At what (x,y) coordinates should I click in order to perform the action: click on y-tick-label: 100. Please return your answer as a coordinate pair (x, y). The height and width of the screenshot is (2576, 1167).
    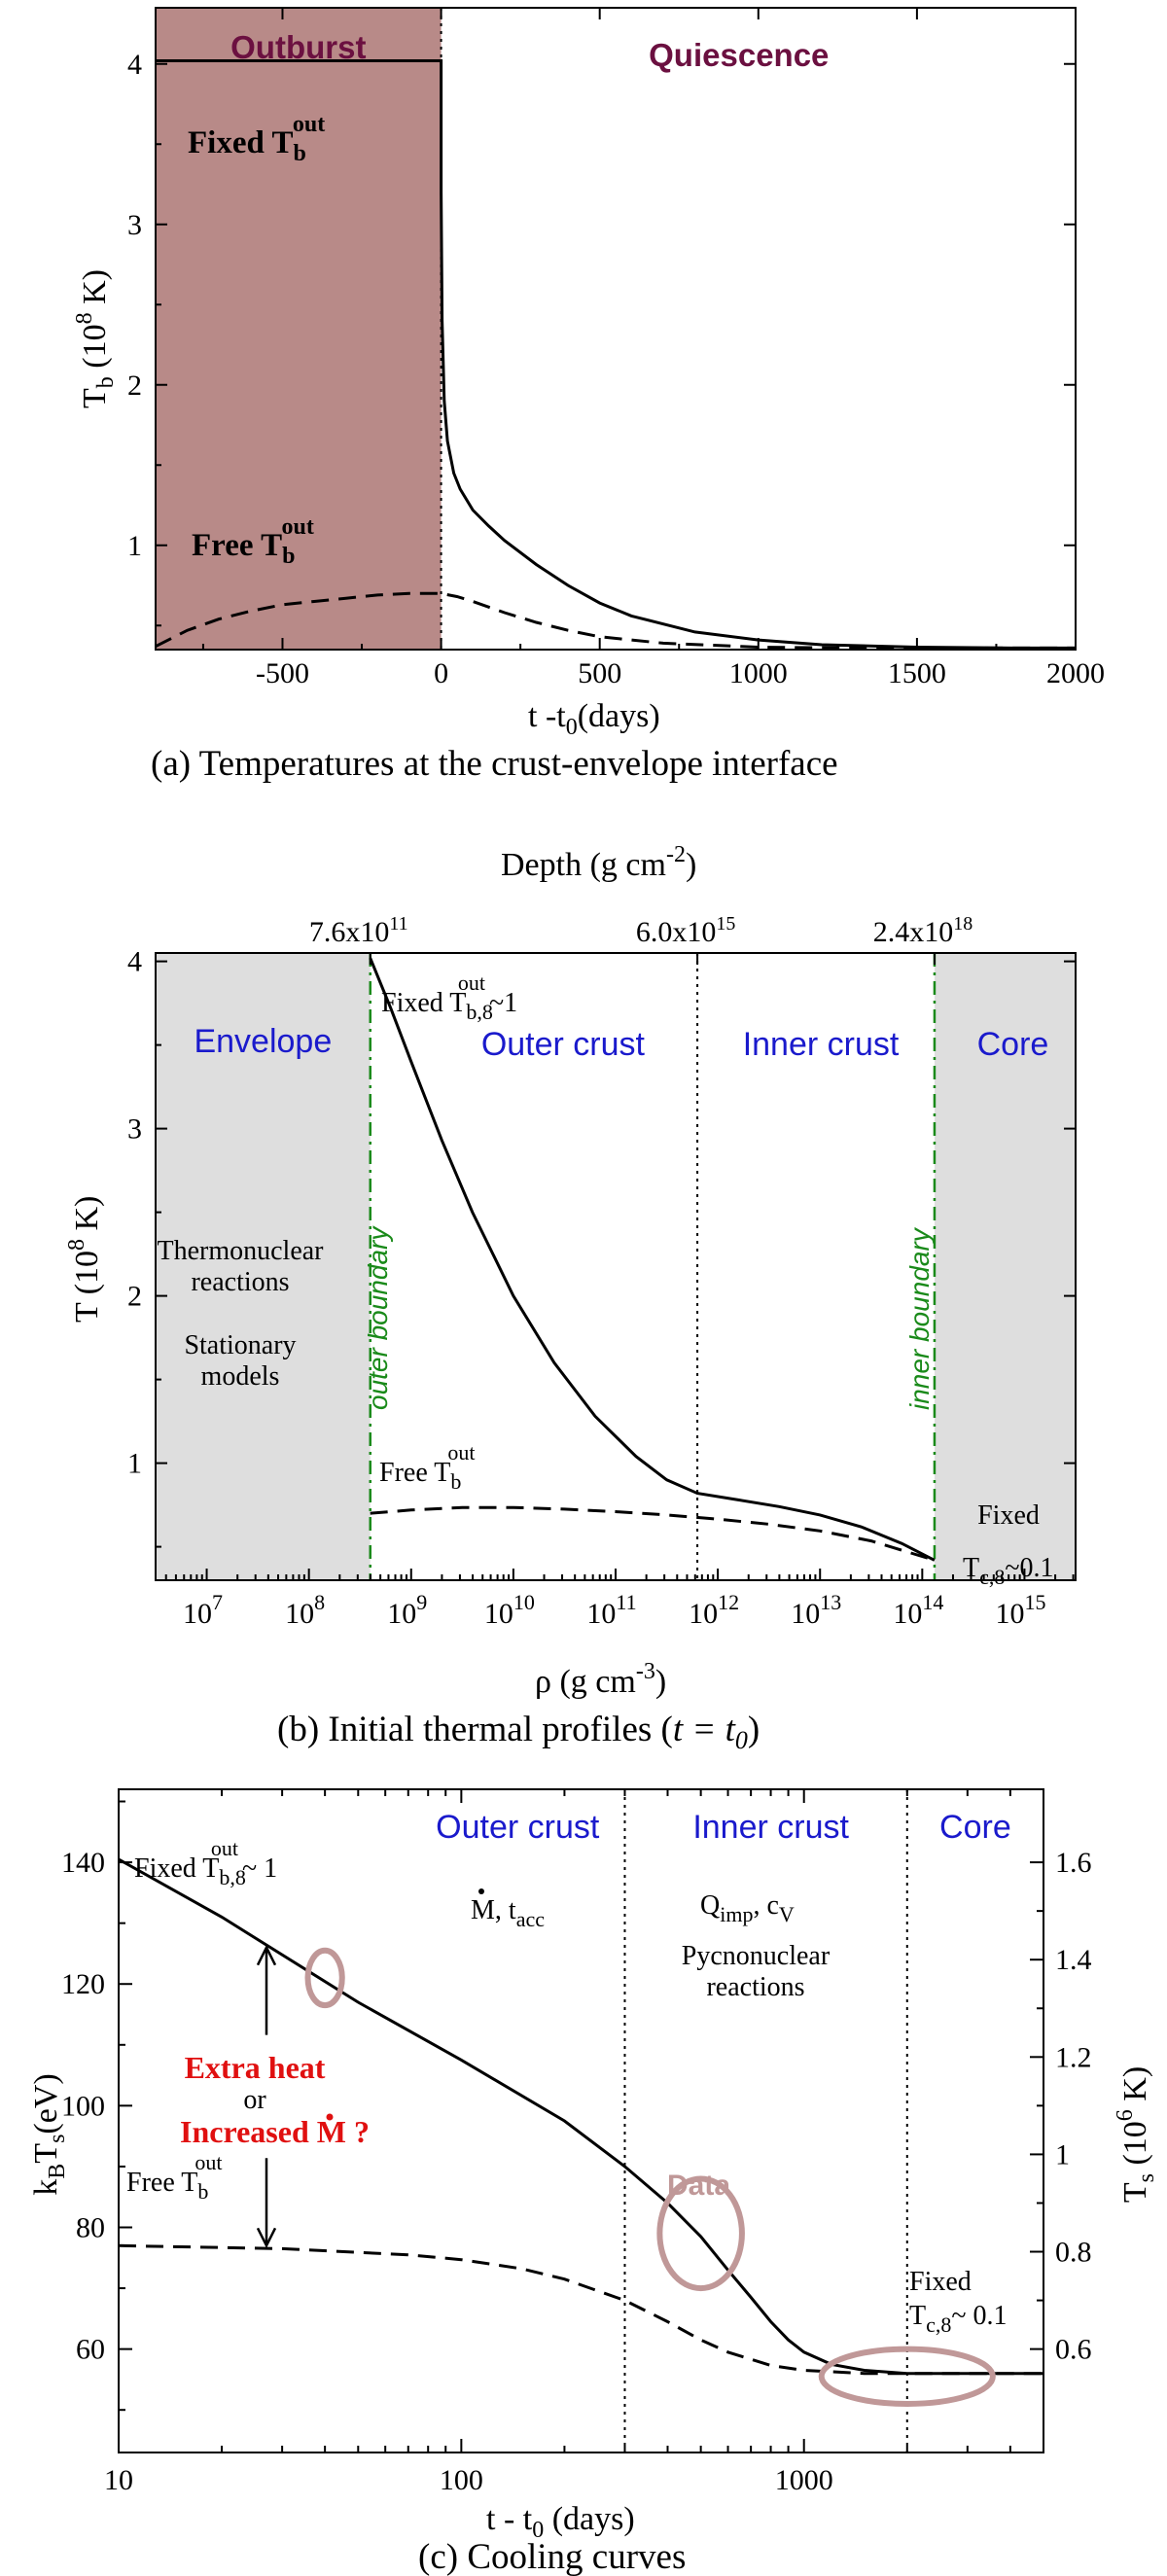
    Looking at the image, I should click on (83, 2106).